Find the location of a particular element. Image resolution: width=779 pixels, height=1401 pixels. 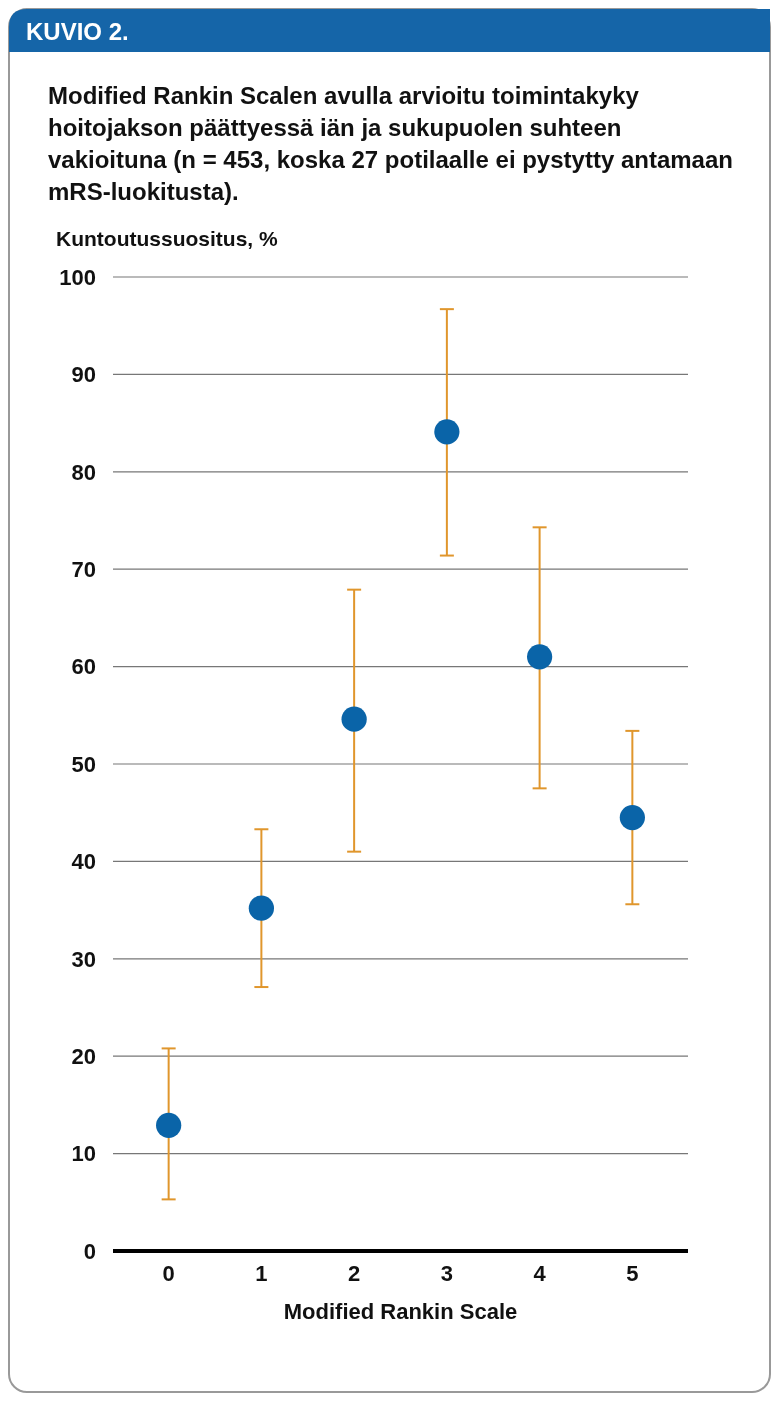

x-axis-title: Modified Rankin Scale is located at coordinates (400, 1311).